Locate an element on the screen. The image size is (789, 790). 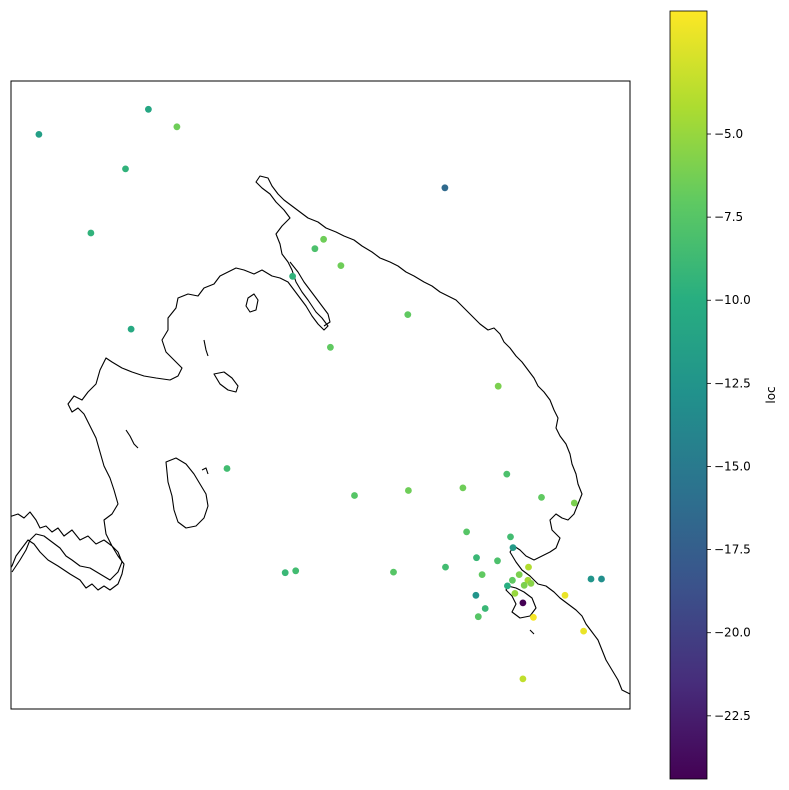
colorbar-tick-label: −7.5 is located at coordinates (728, 217).